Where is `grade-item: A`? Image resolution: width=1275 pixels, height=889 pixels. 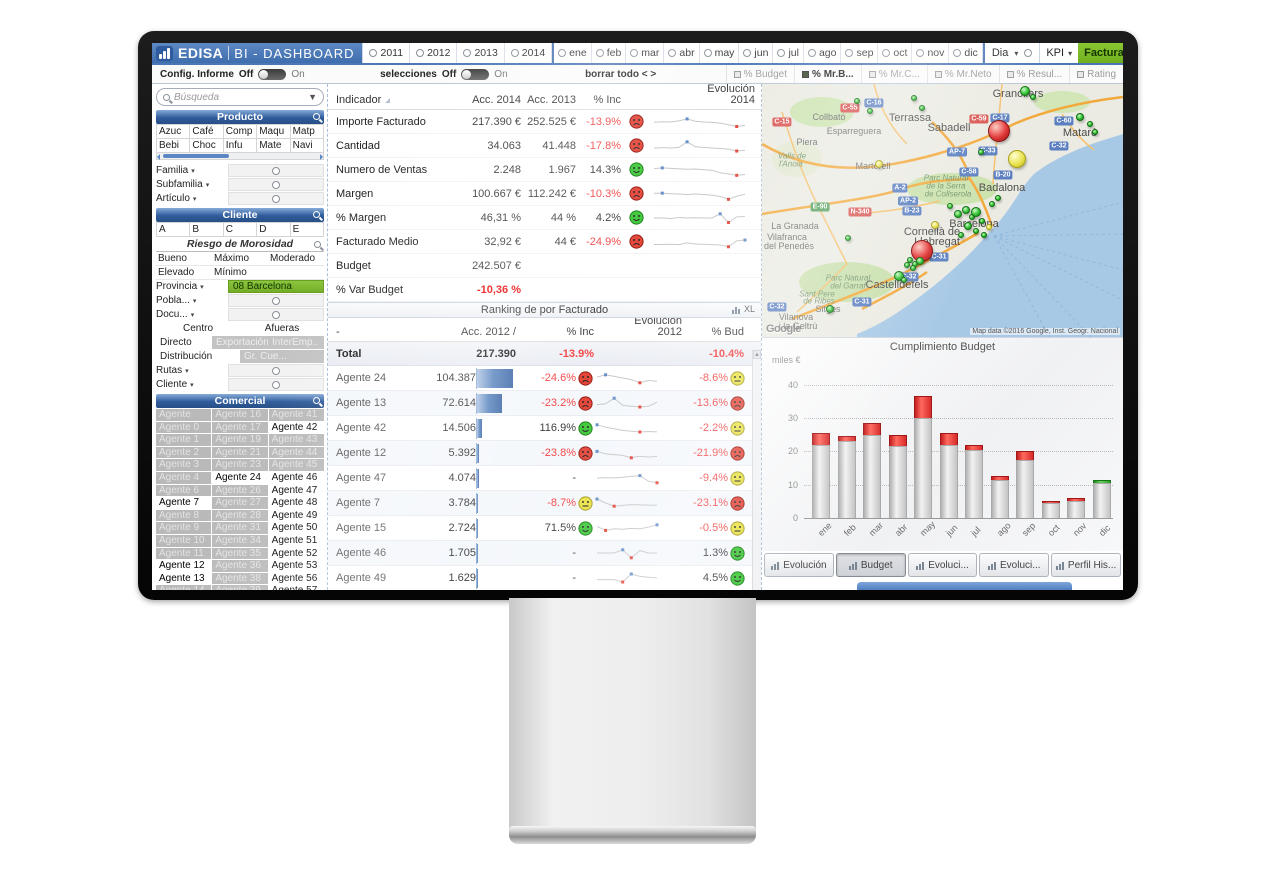
grade-item: A is located at coordinates (174, 230).